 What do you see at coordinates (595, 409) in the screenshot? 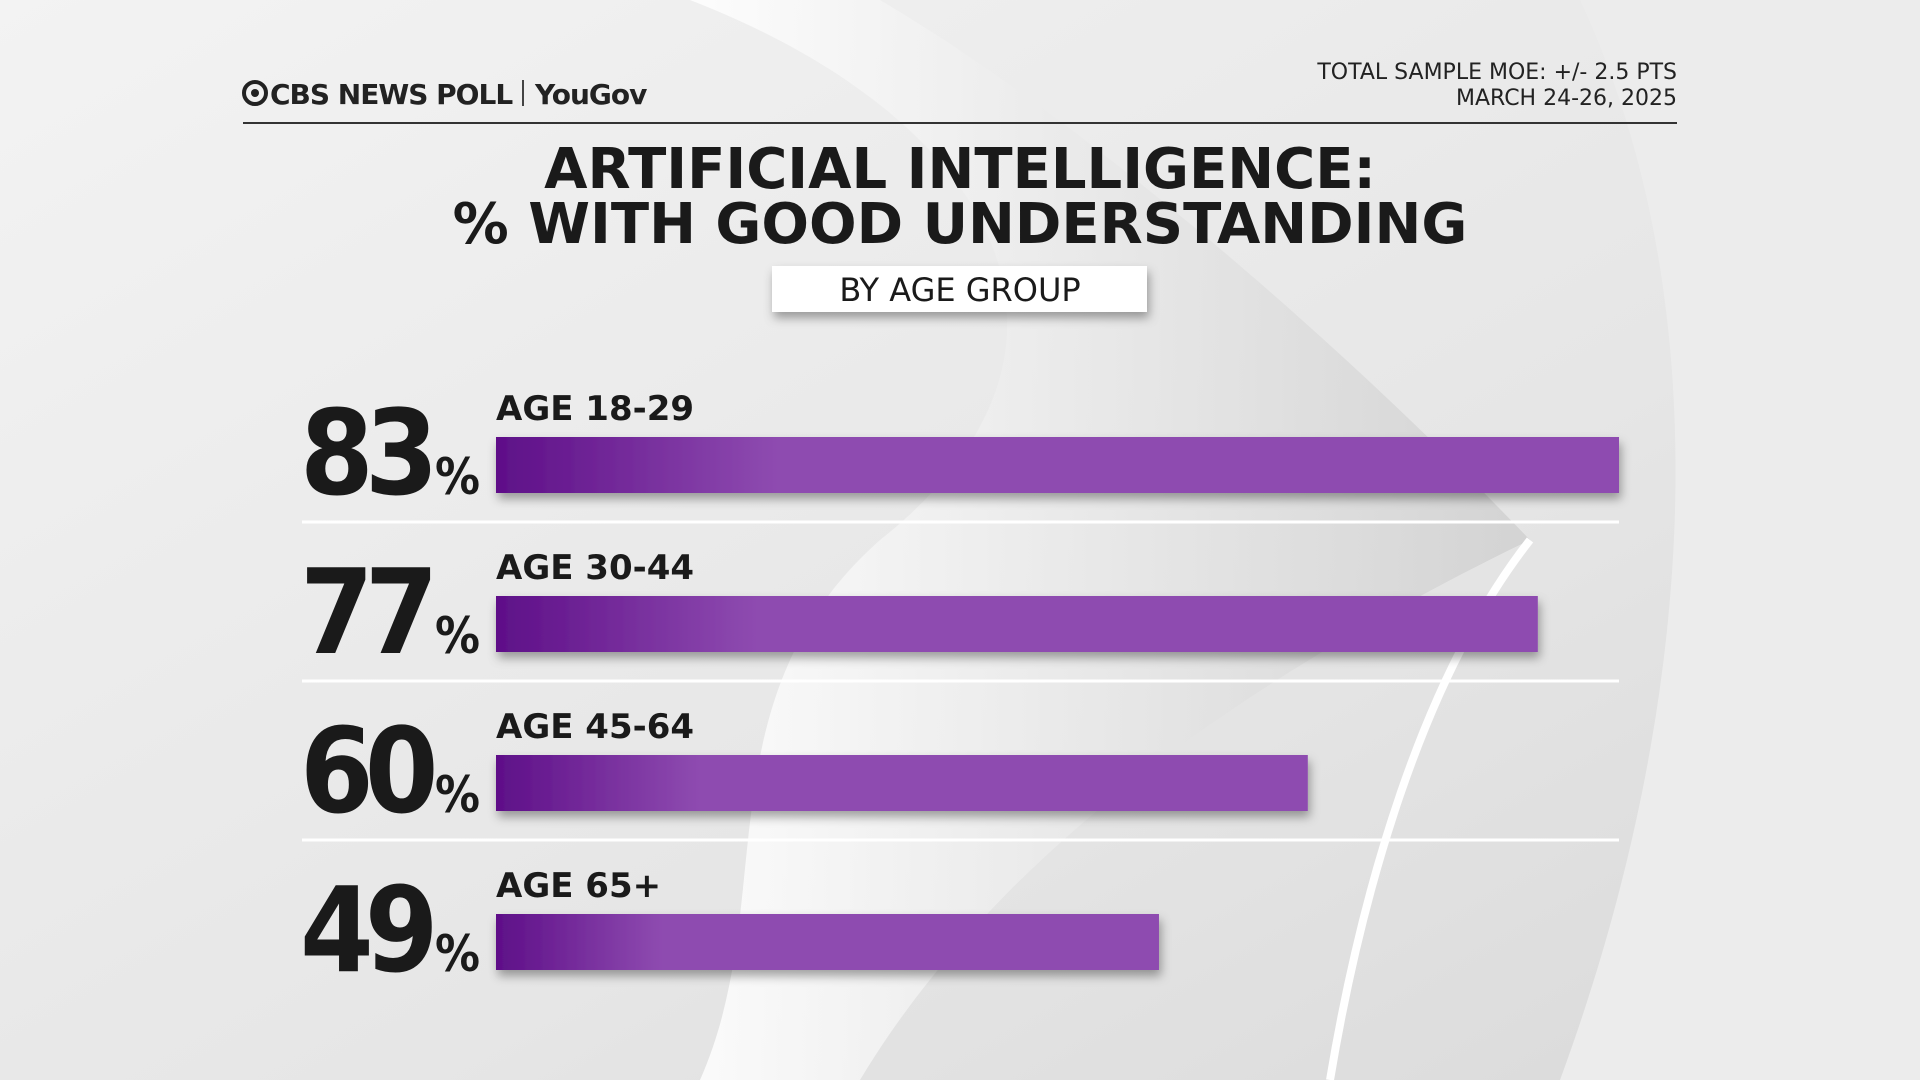
I see `category-label: AGE 18-29` at bounding box center [595, 409].